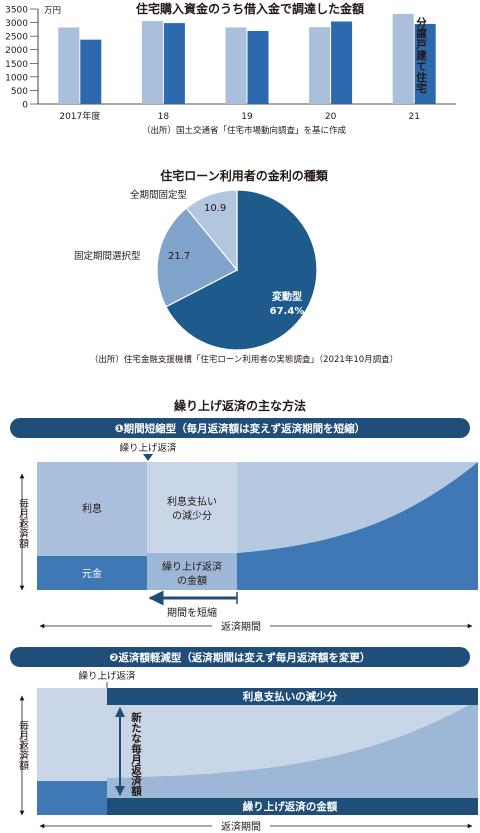 This screenshot has width=480, height=833. Describe the element at coordinates (441, 62) in the screenshot. I see `legend-condominium: 分譲マンション` at that location.